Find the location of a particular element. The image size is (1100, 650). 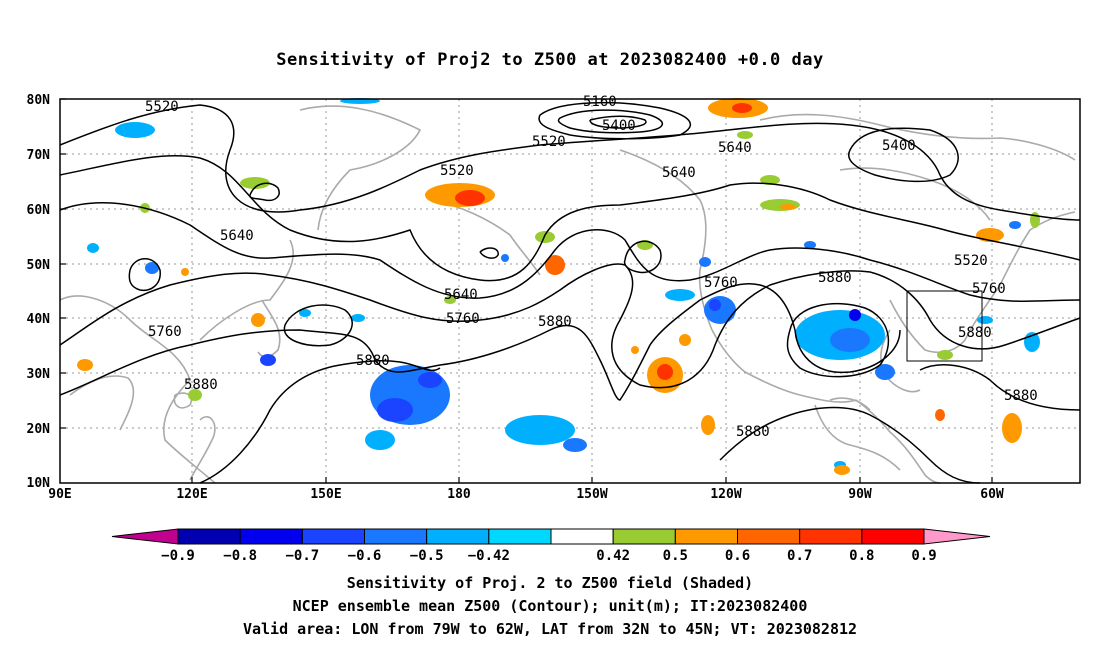

colorbar-label: 0.5 is located at coordinates (675, 556).